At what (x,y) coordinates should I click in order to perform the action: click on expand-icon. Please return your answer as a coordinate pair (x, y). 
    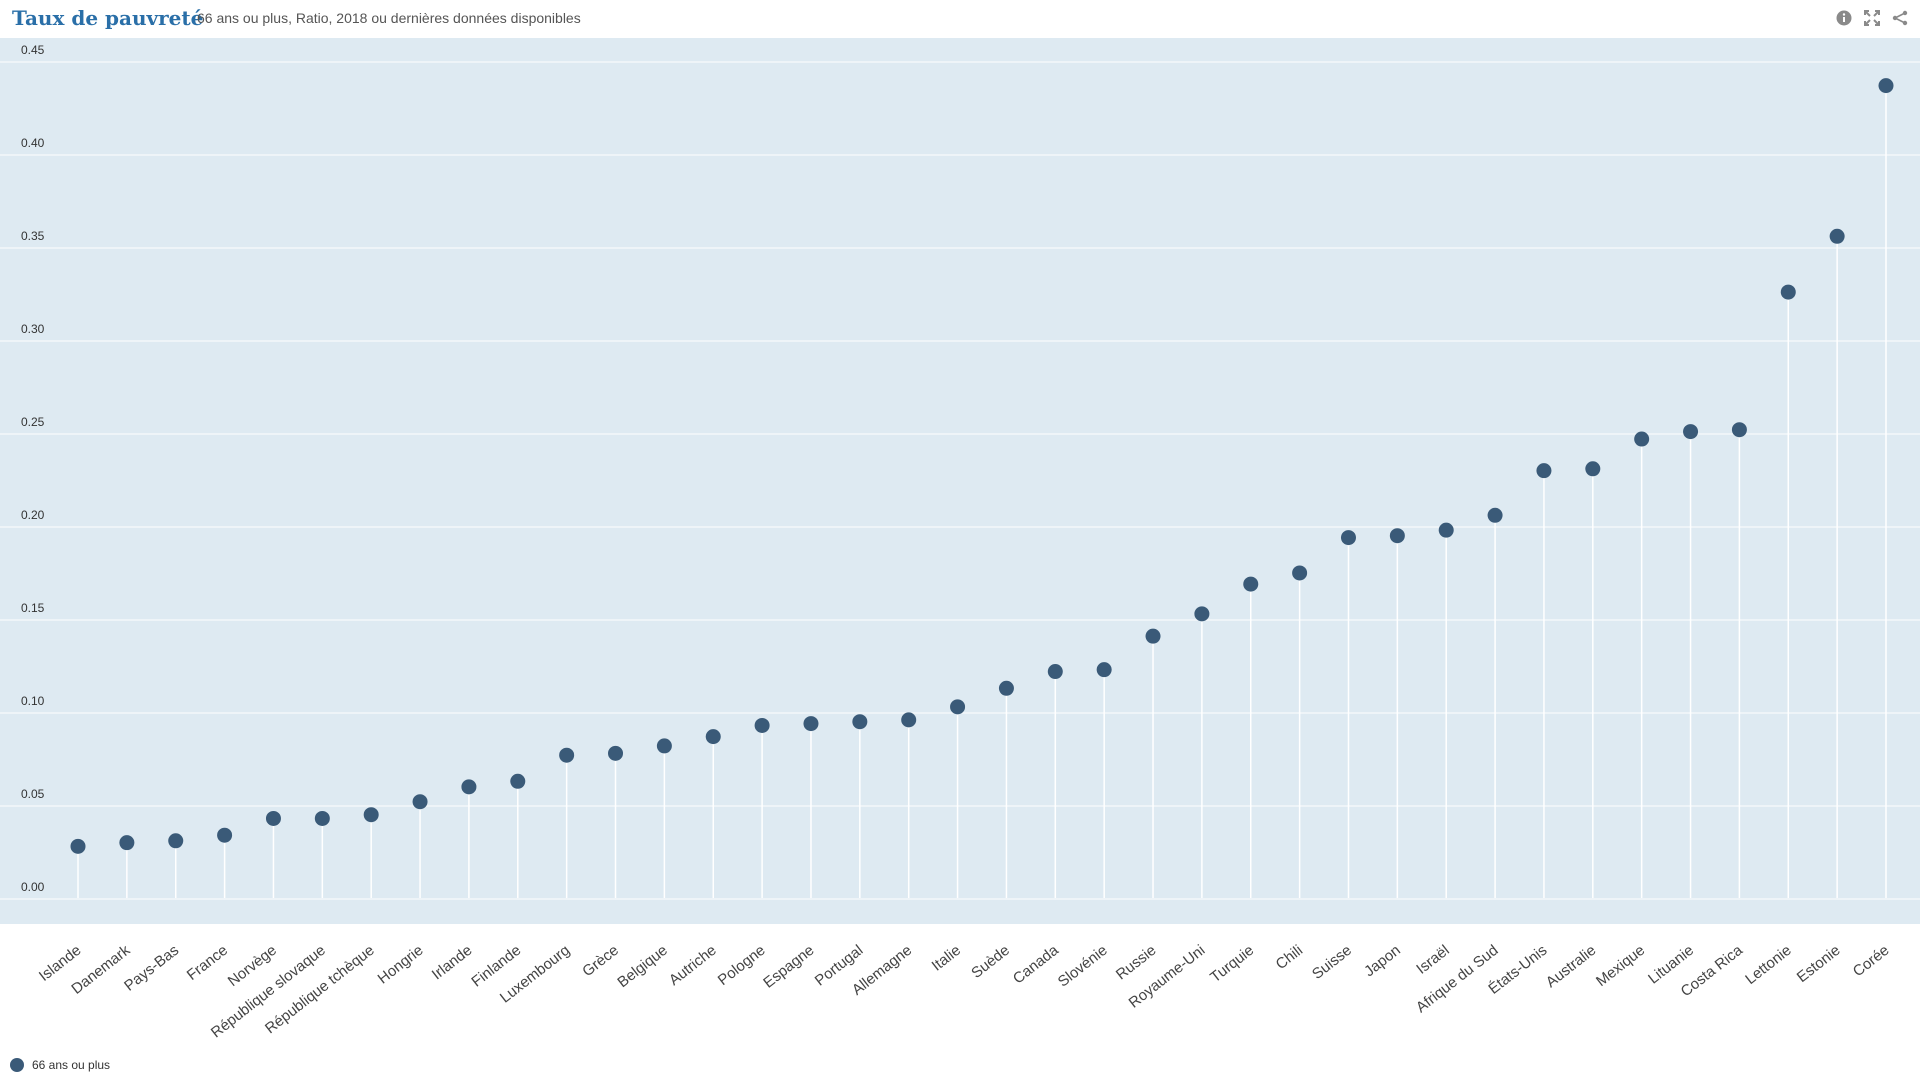
    Looking at the image, I should click on (1872, 18).